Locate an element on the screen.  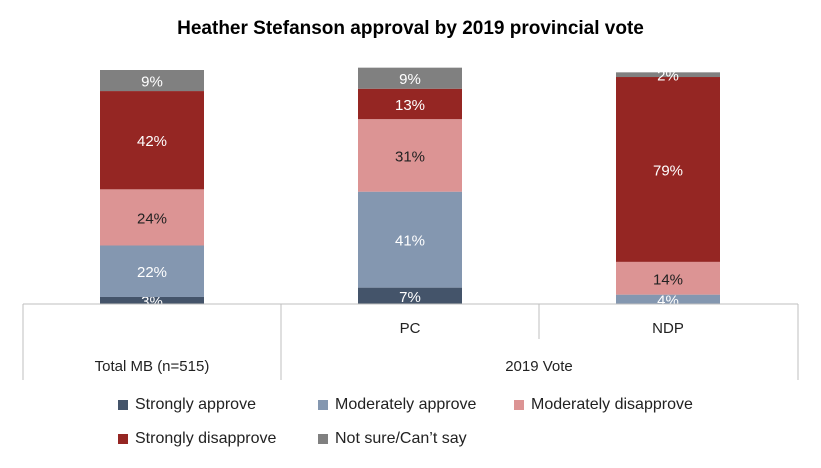
legend-item-not-sure: Not sure/Can’t say is located at coordinates (392, 439).